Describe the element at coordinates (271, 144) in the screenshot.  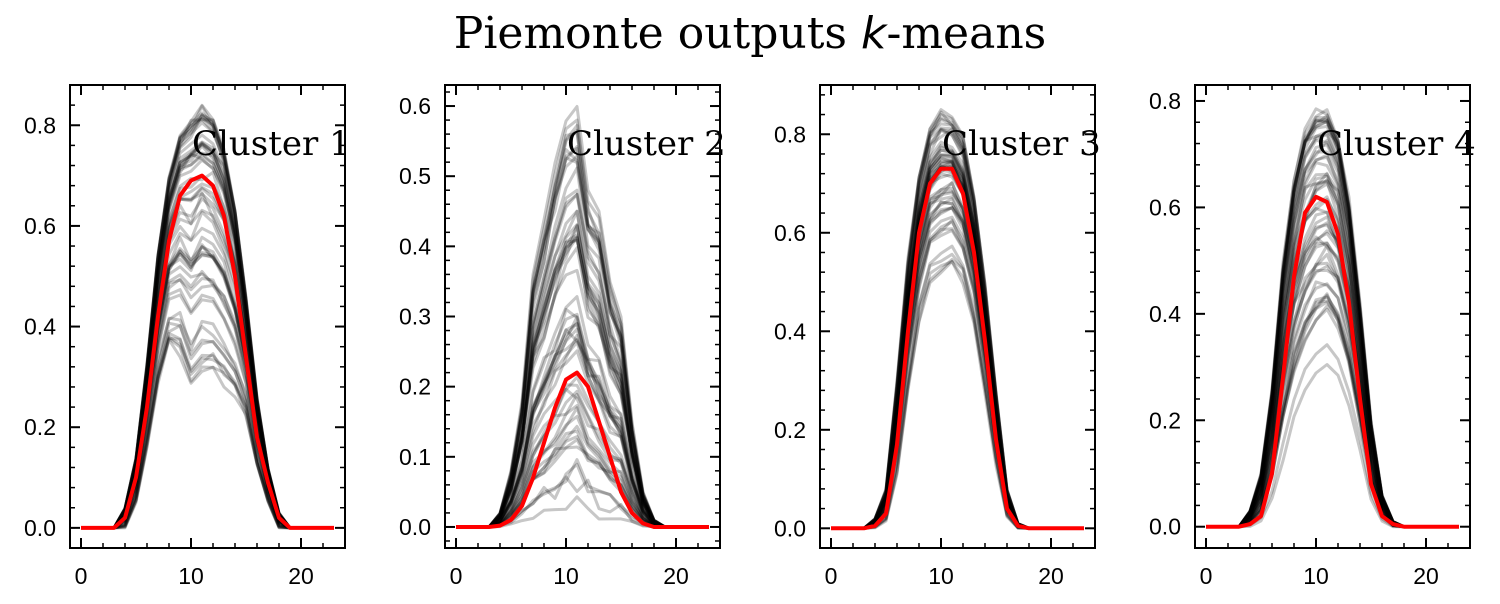
I see `cluster-label: Cluster 1` at that location.